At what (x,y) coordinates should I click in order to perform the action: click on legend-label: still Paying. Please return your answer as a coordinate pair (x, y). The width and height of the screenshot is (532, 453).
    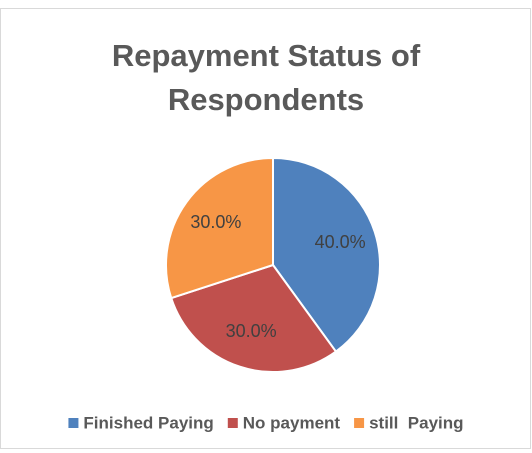
    Looking at the image, I should click on (416, 422).